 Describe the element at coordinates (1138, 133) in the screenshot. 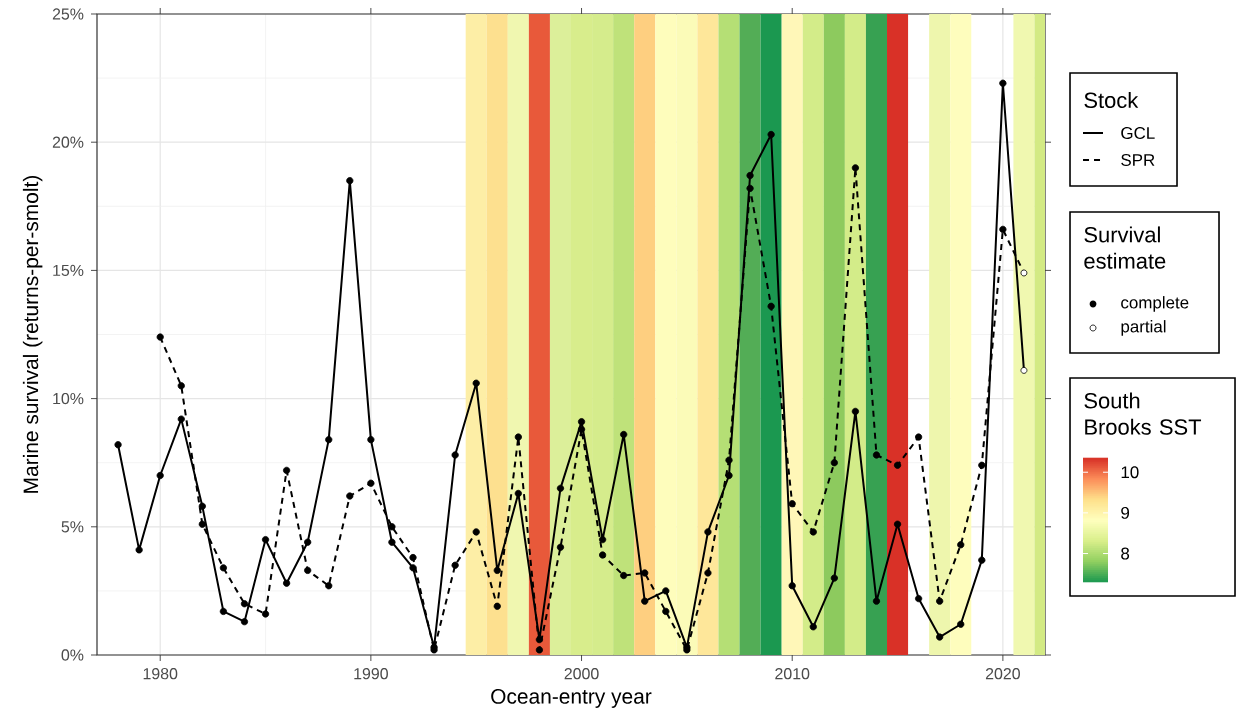

I see `legend-label: GCL` at that location.